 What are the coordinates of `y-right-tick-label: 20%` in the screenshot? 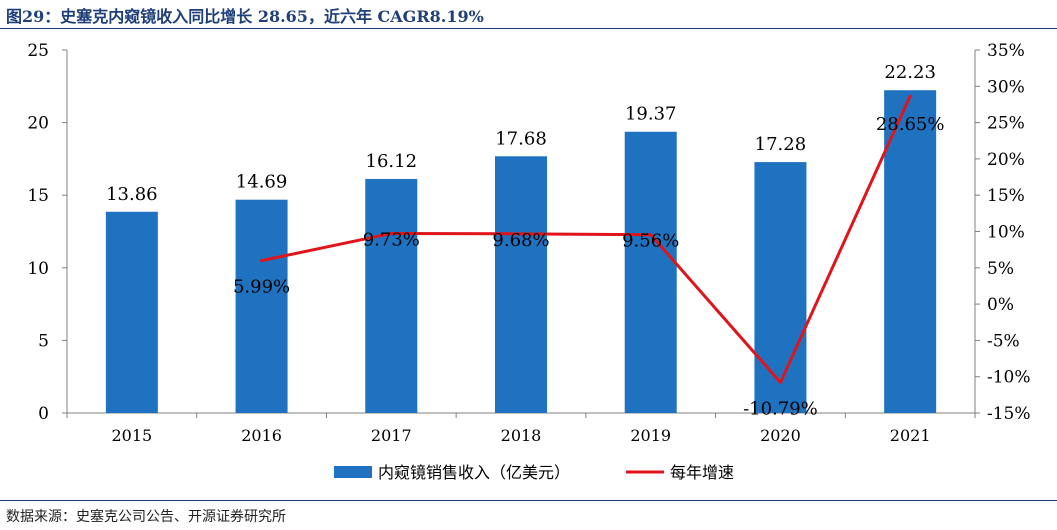 It's located at (1006, 160).